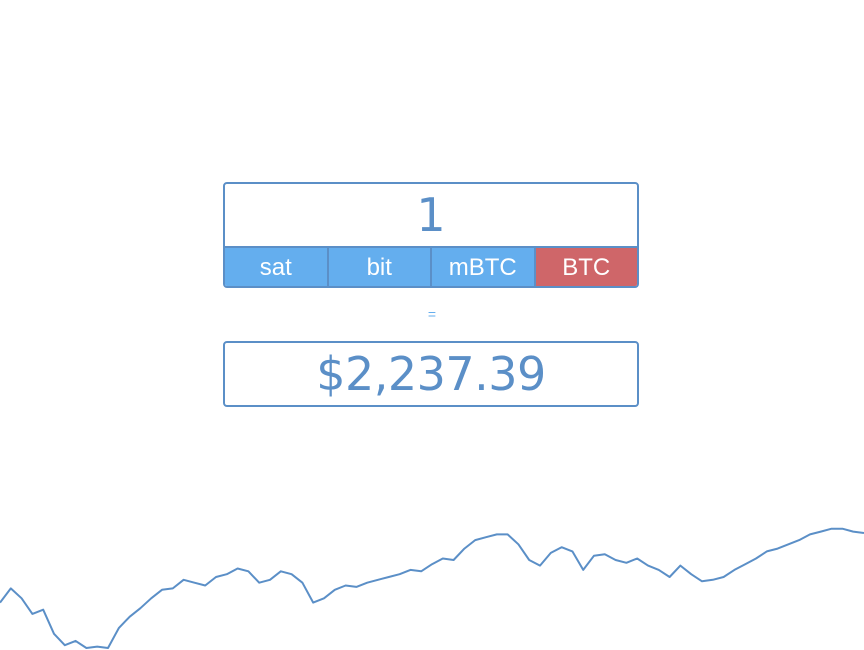 The image size is (864, 650). I want to click on amount-panel: sat bit mBTC BTC, so click(431, 235).